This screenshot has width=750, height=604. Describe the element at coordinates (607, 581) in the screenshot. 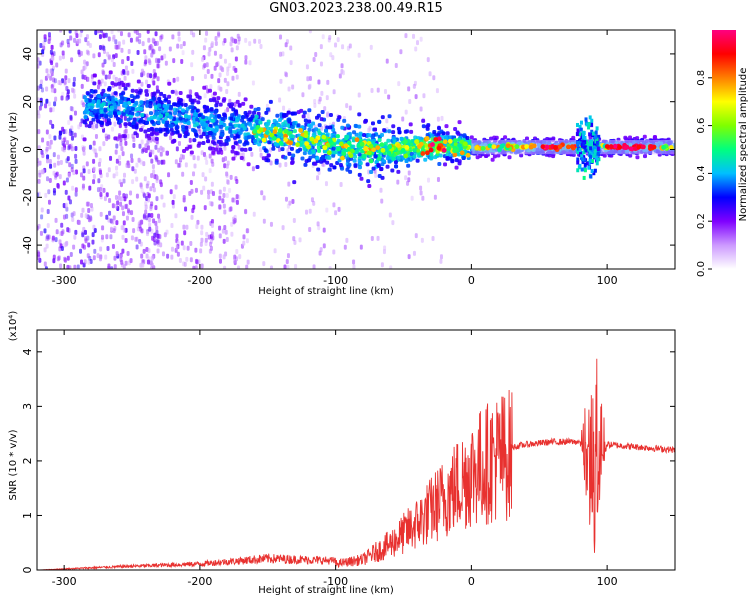

I see `x-tick-label: 100` at that location.